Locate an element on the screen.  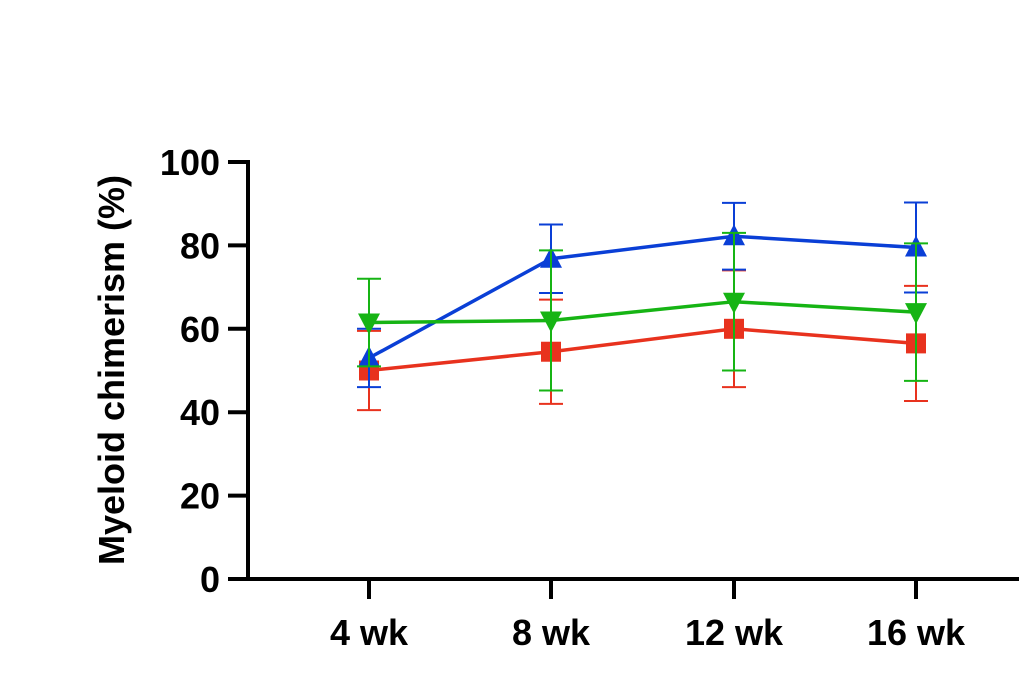
x-ticks: 4 wk 8 wk 12 wk 16 wk is located at coordinates (648, 616).